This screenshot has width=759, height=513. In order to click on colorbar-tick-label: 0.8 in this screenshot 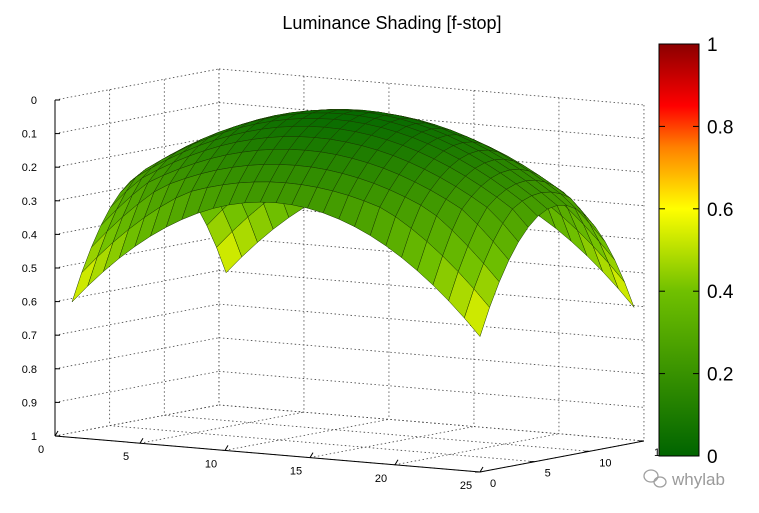, I will do `click(720, 127)`.